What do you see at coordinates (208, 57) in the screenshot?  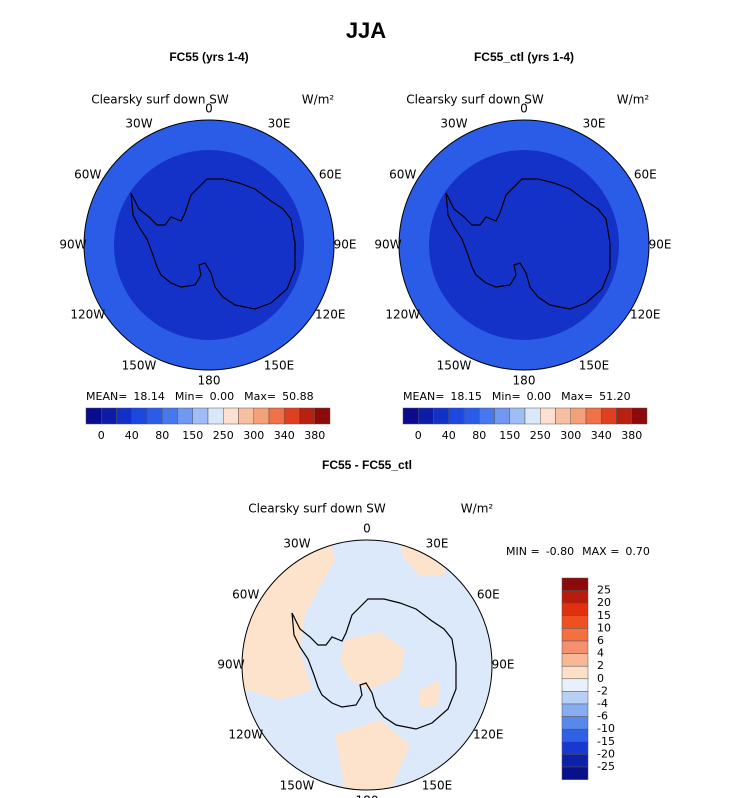 I see `panel-title: FC55 (yrs 1-4)` at bounding box center [208, 57].